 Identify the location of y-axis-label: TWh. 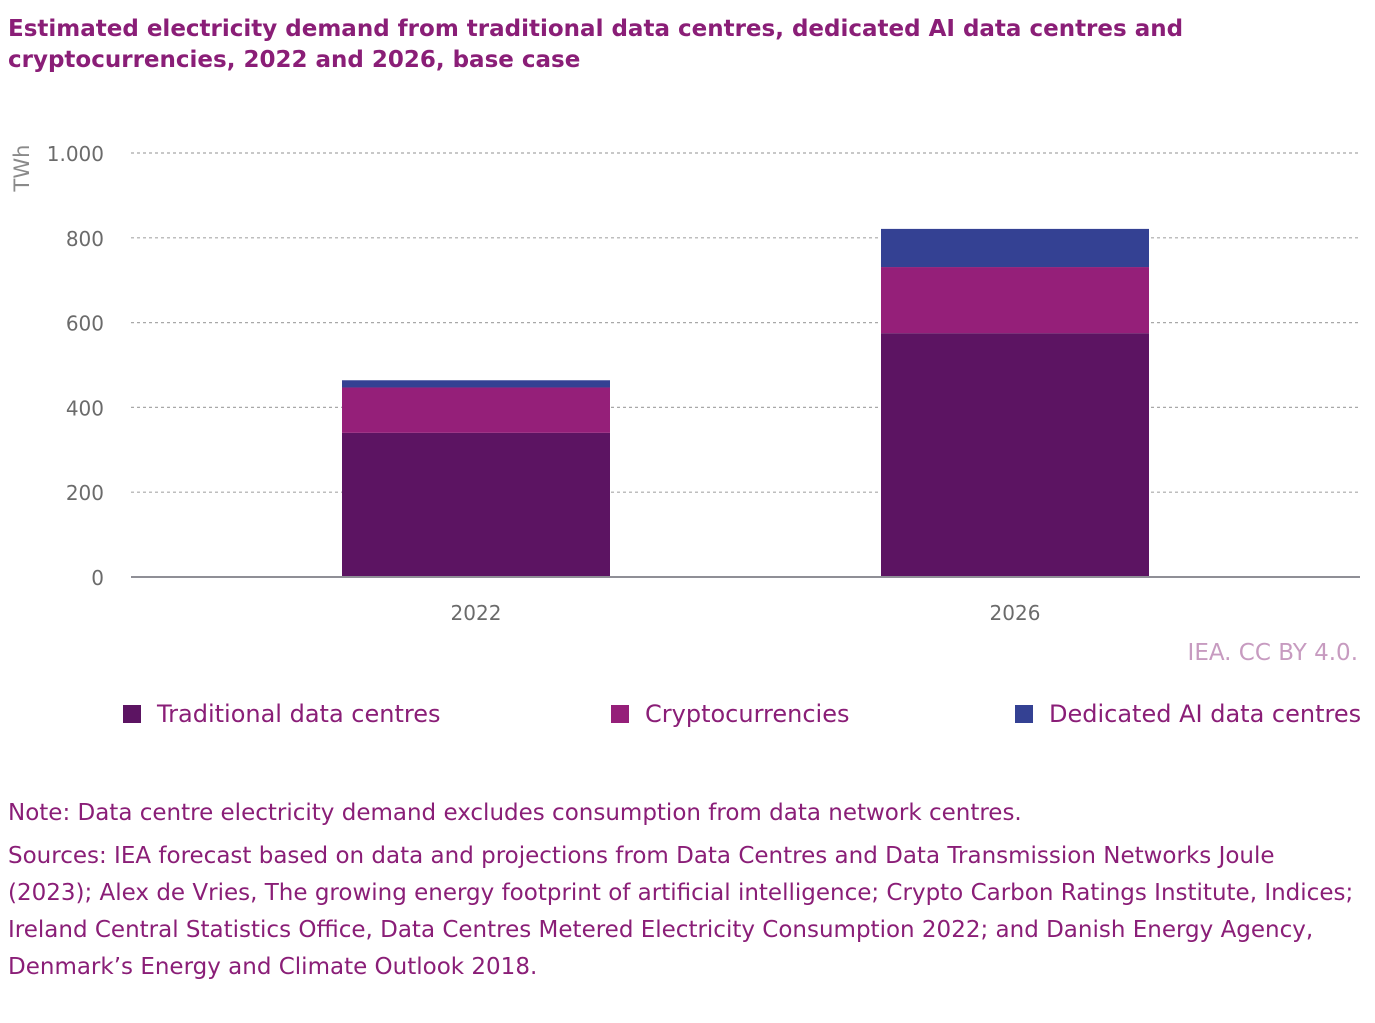
(22, 169).